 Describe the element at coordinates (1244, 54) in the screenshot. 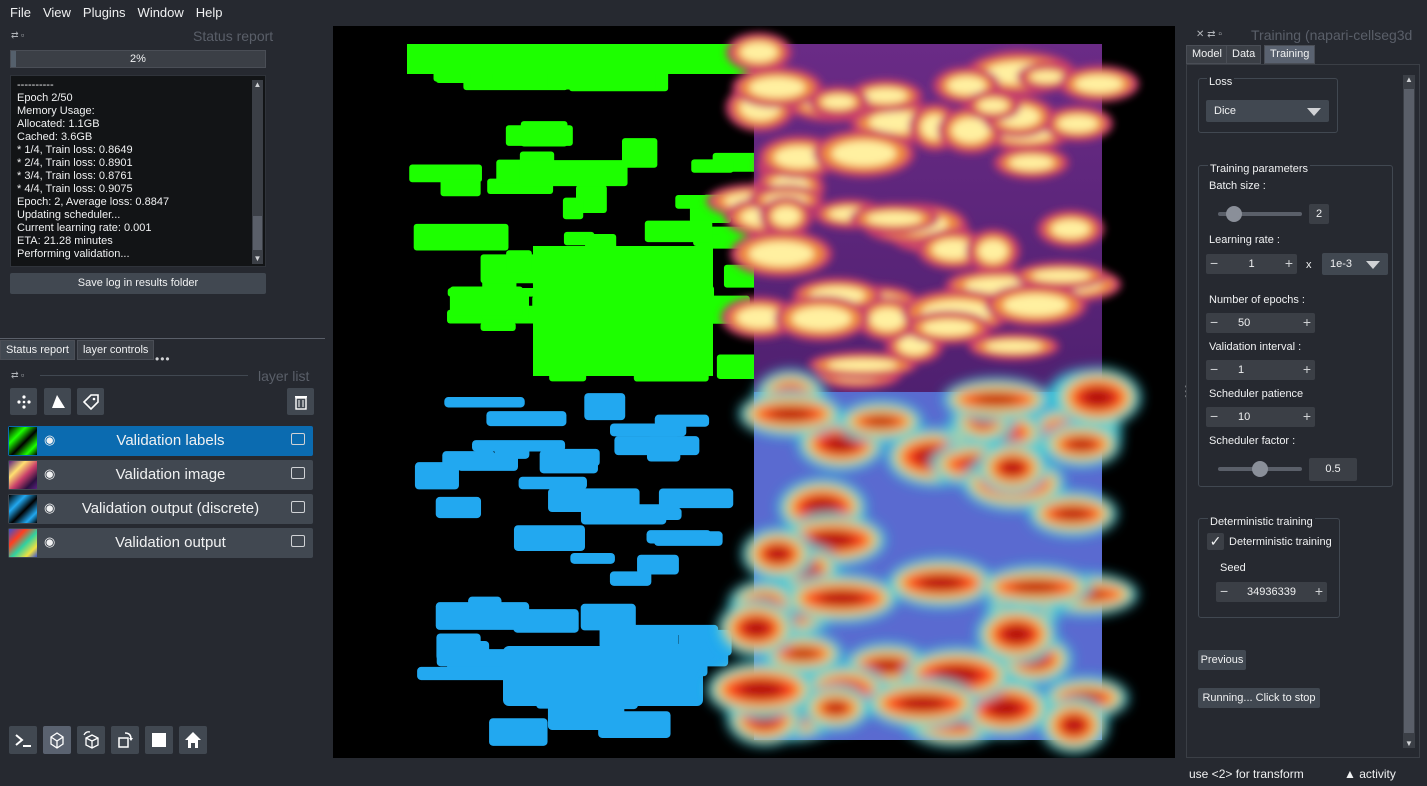

I see `tab-data: Data` at that location.